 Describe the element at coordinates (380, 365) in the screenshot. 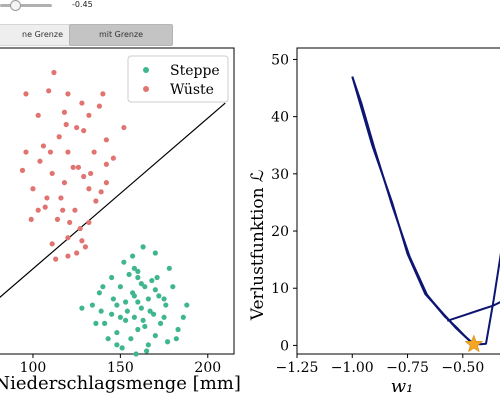

I see `loss-x-ticks: −1.25 −1.00 −0.75 −0.50` at that location.